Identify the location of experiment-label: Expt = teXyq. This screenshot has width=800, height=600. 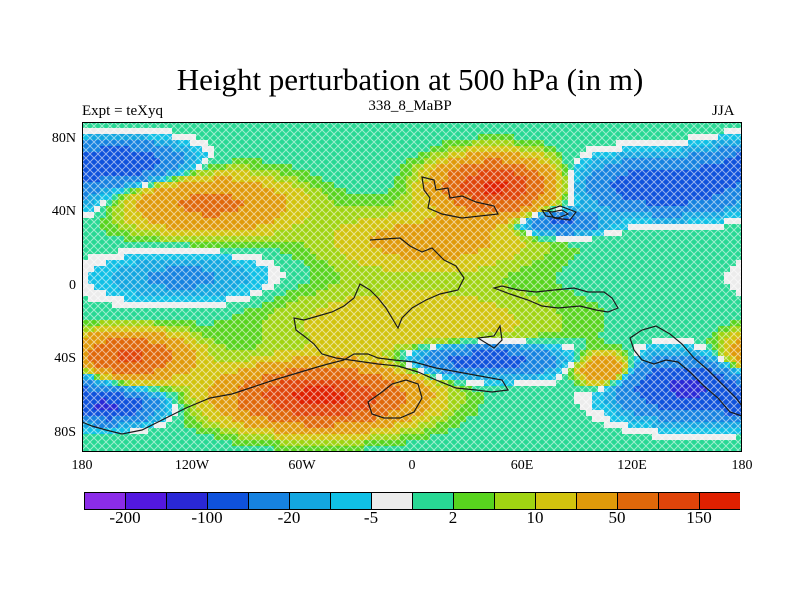
(122, 111).